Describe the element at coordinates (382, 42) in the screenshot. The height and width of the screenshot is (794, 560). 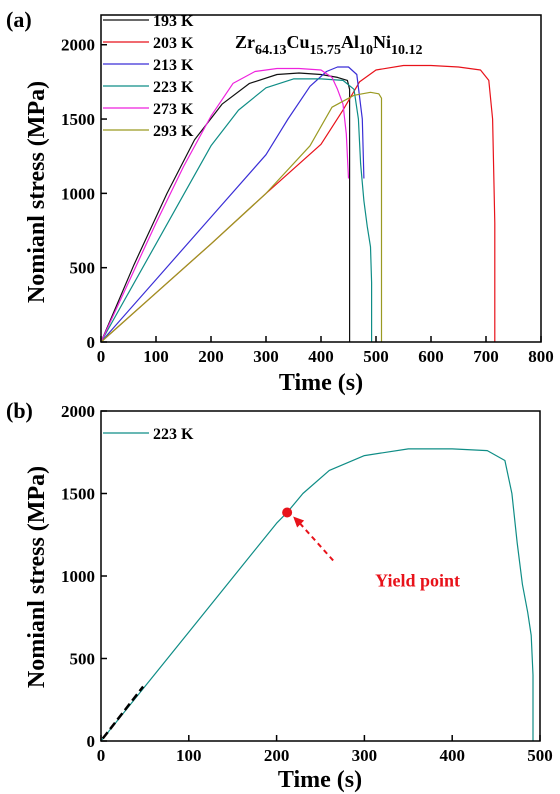
I see `formula-el4: Ni` at that location.